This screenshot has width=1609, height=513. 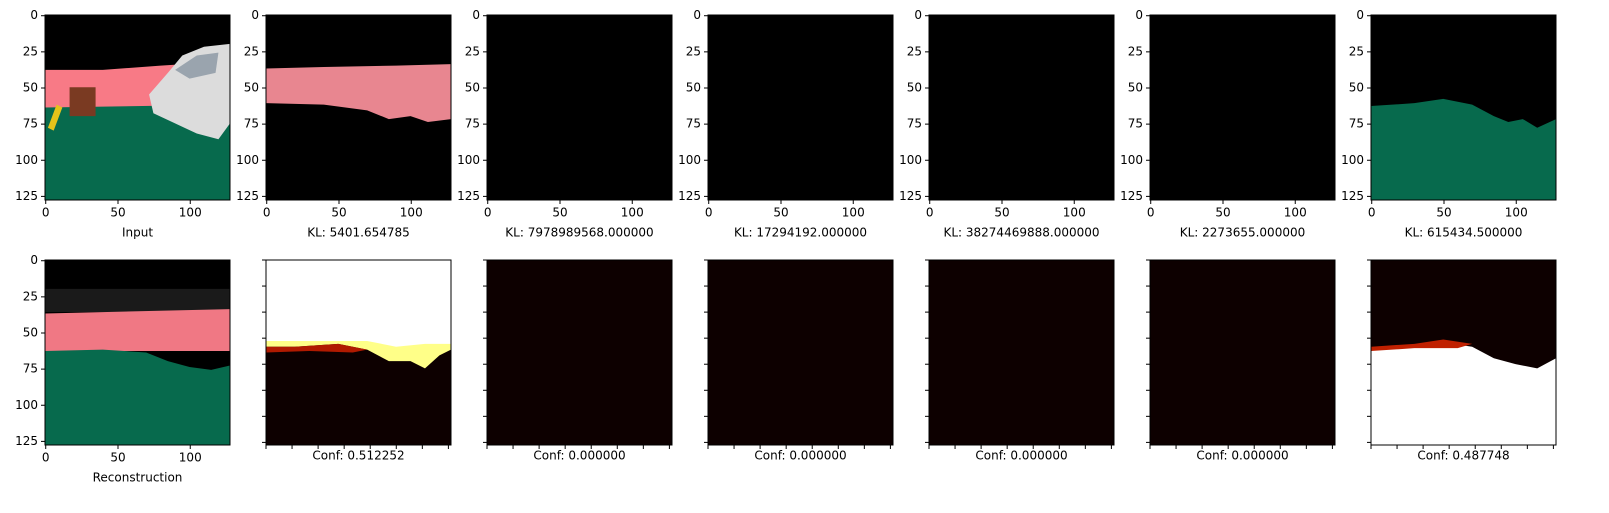 I want to click on axes: 0 50 100 0 25 50 75 100 125 Input, so click(x=123, y=124).